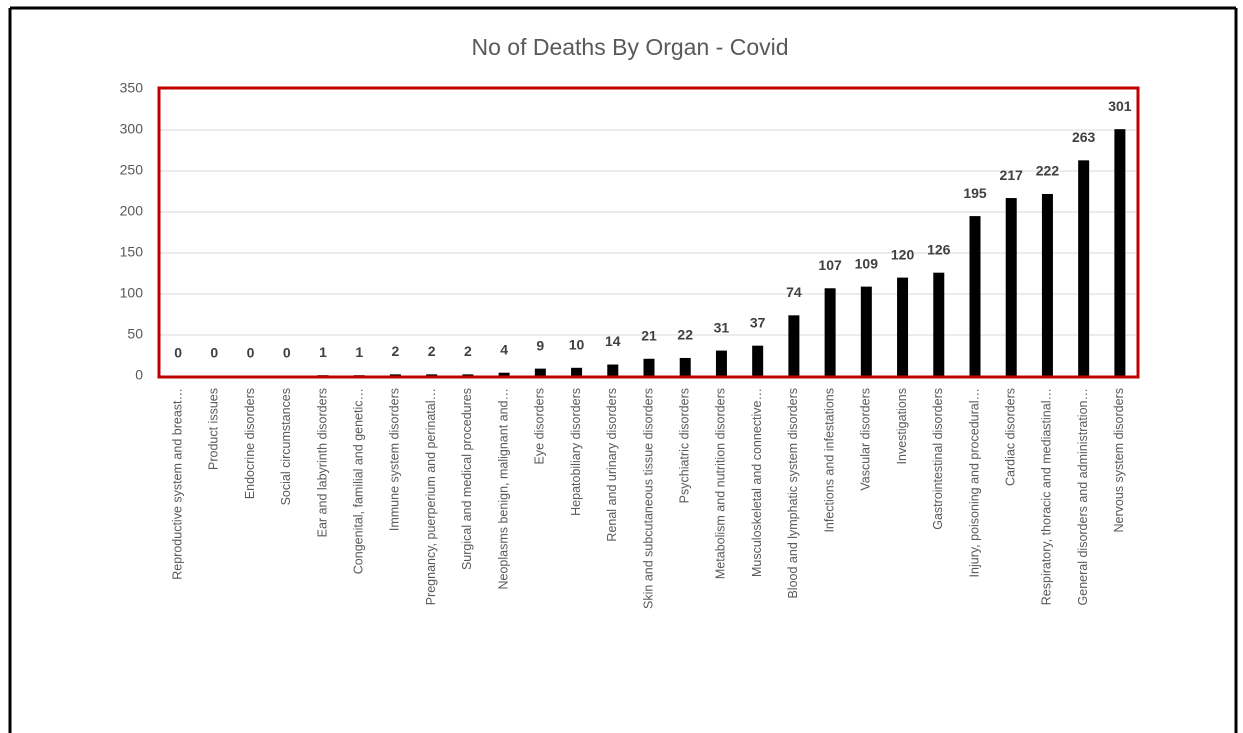 This screenshot has height=733, width=1243. I want to click on x-tick-label: Gastrointestinal disorders, so click(938, 459).